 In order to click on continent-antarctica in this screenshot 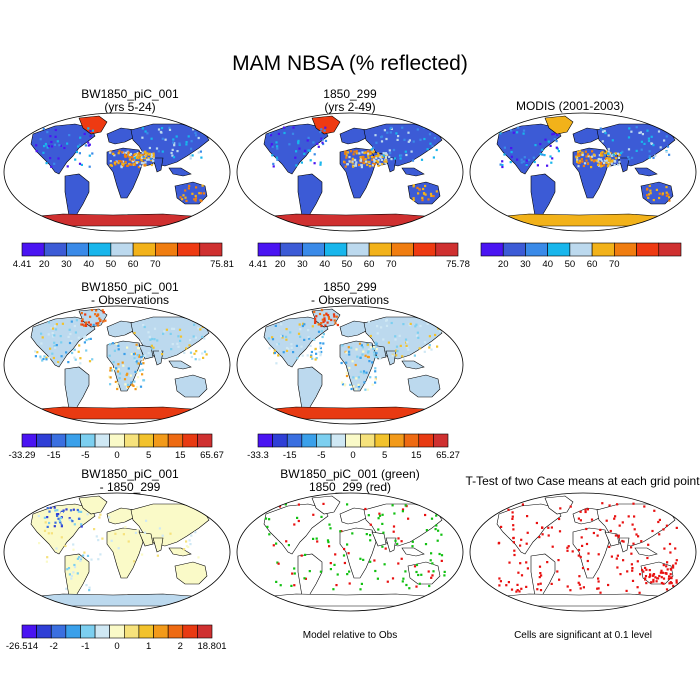, I will do `click(583, 600)`.